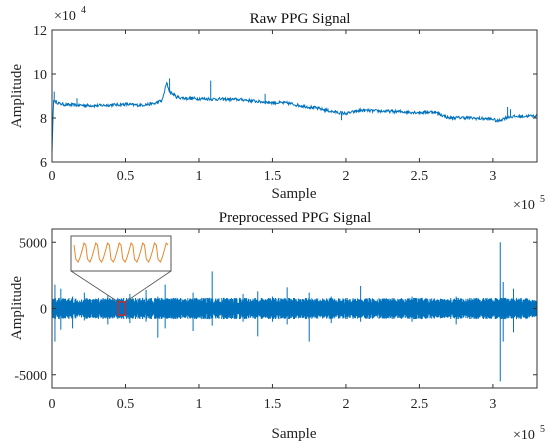 The image size is (550, 448). I want to click on raw-x-tick-label: 1, so click(198, 176).